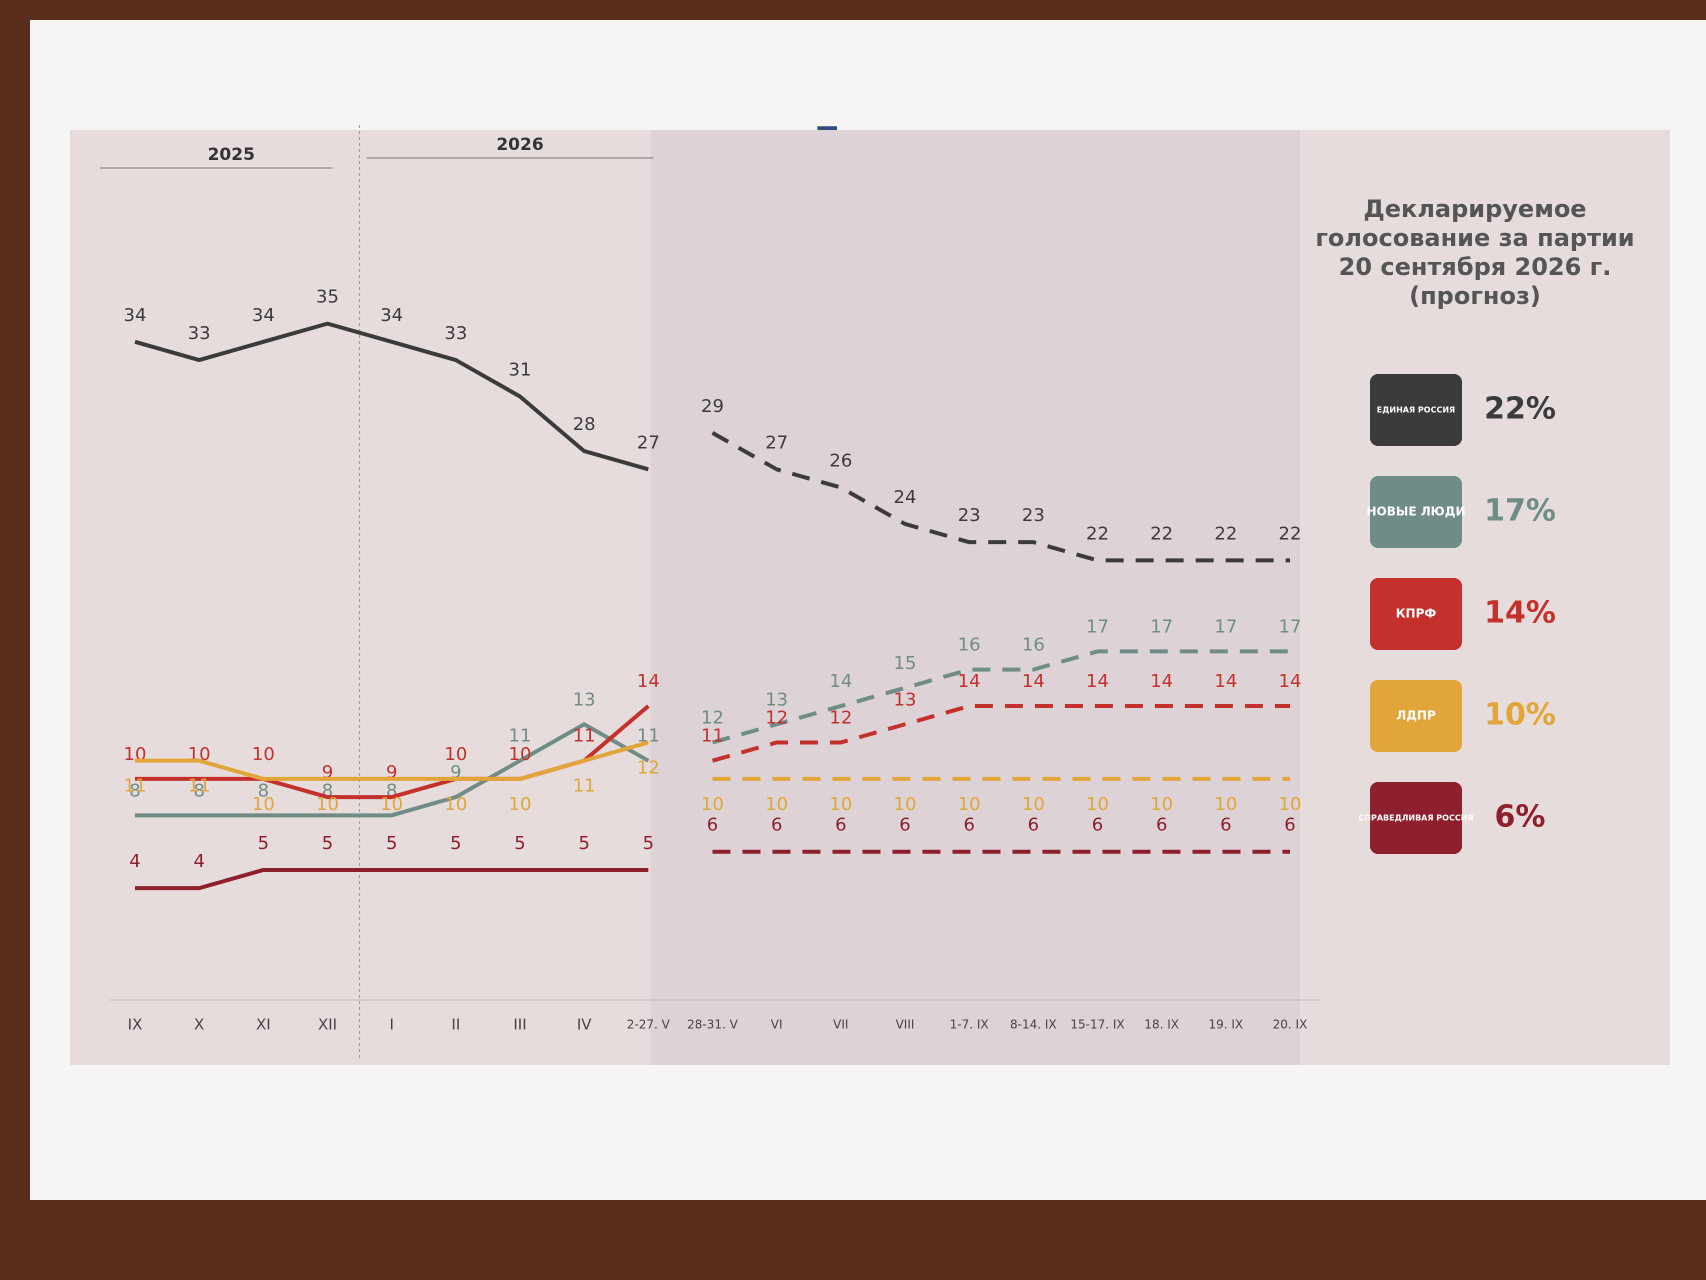  I want to click on legend-label: НОВЫЕ ЛЮДИ, so click(1416, 512).